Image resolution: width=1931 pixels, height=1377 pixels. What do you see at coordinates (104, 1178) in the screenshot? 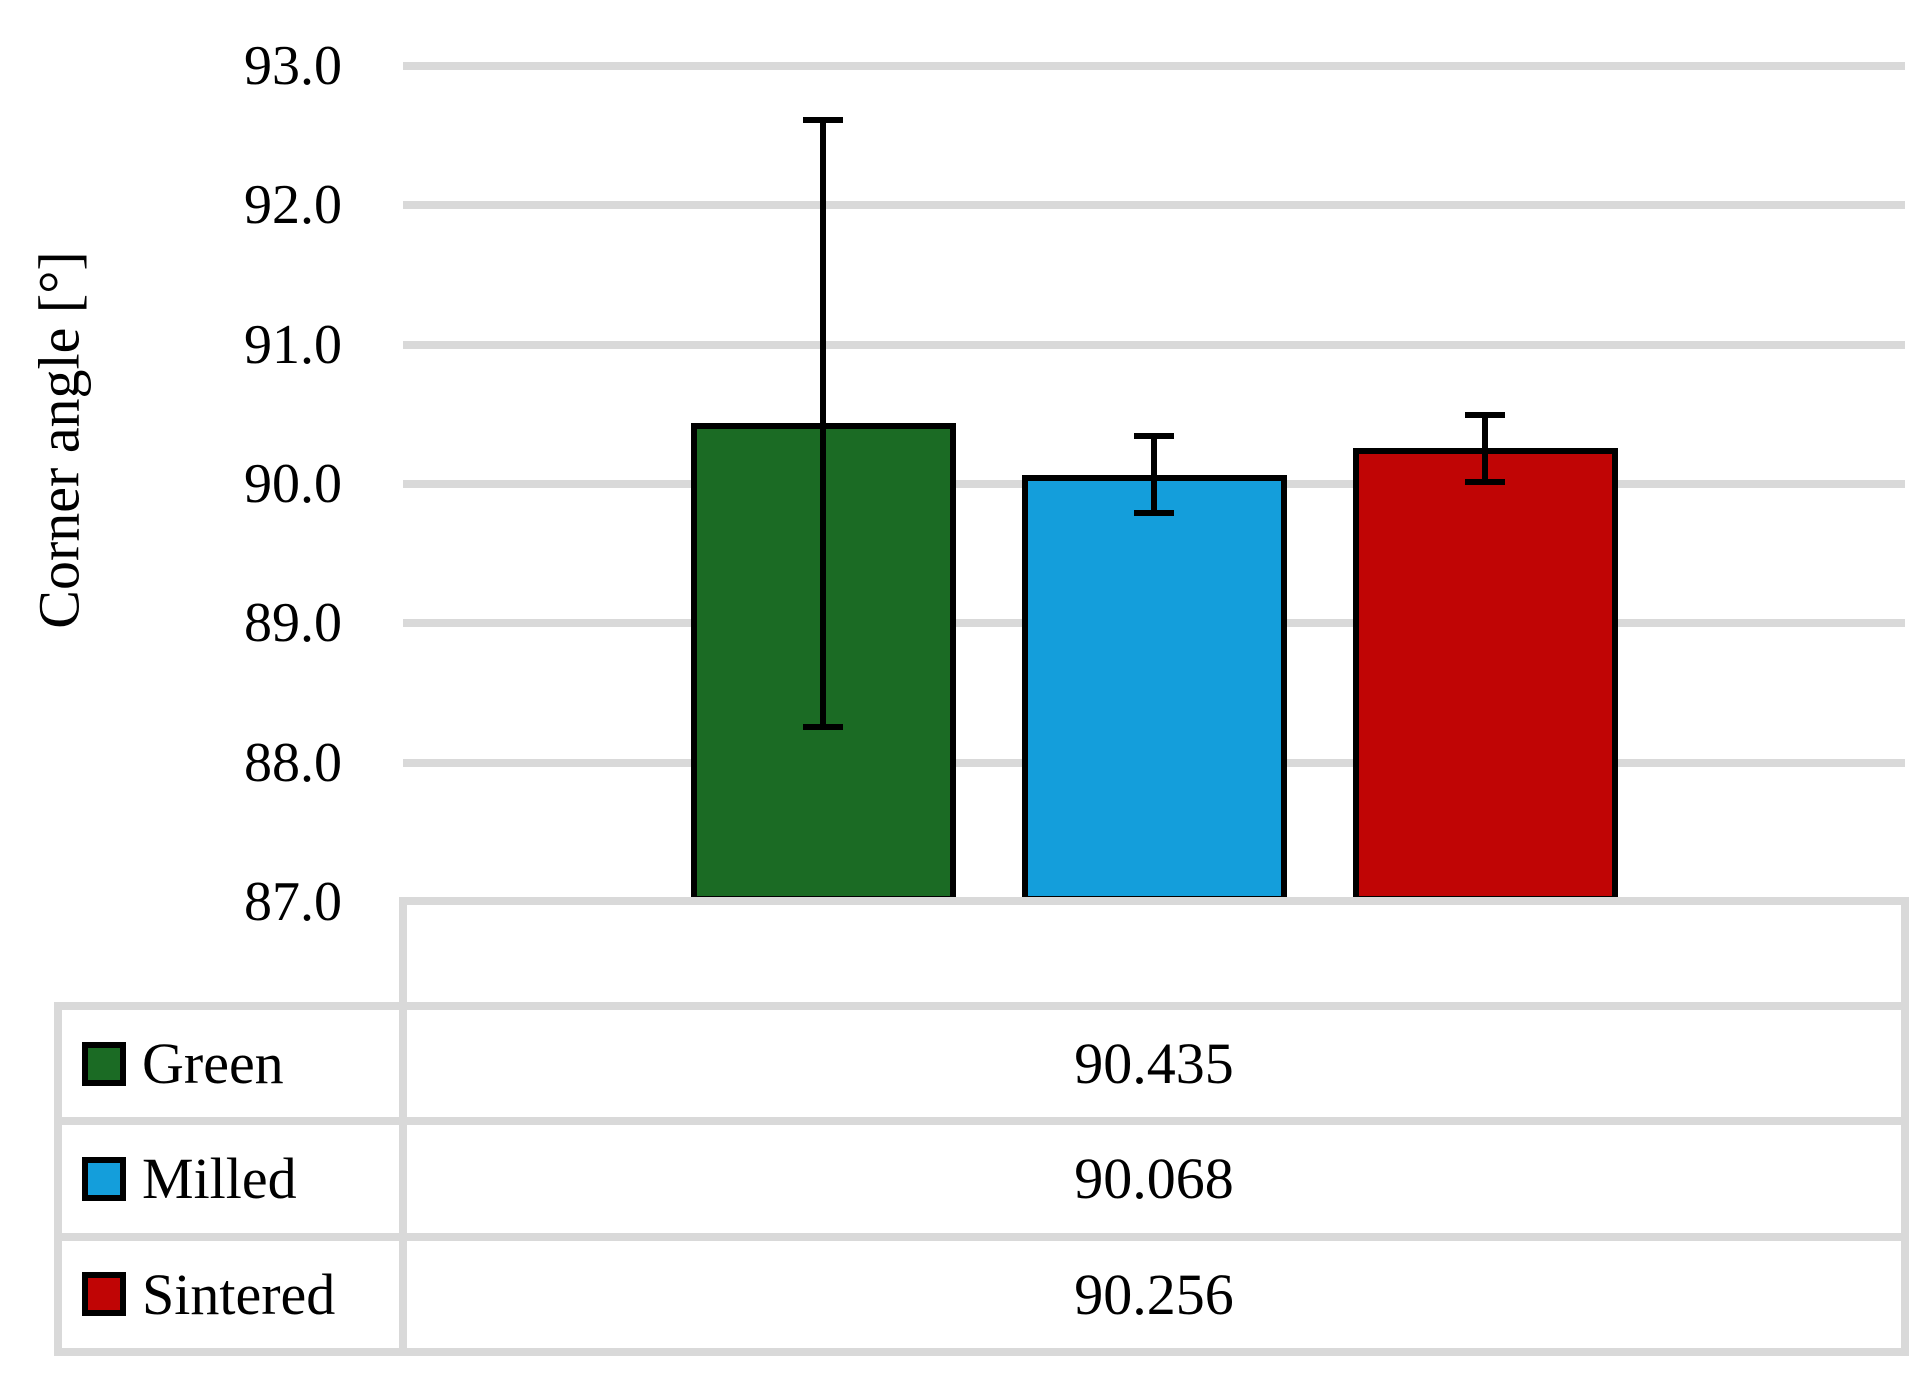
I see `legend-swatch-milled` at bounding box center [104, 1178].